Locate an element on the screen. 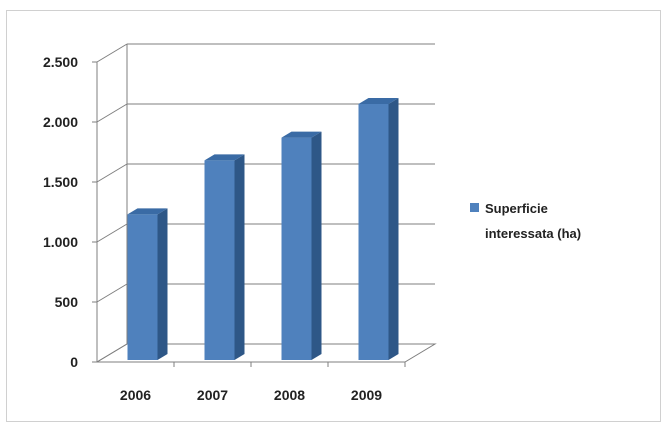 This screenshot has height=428, width=671. y-tick-label: 1.500 is located at coordinates (60, 182).